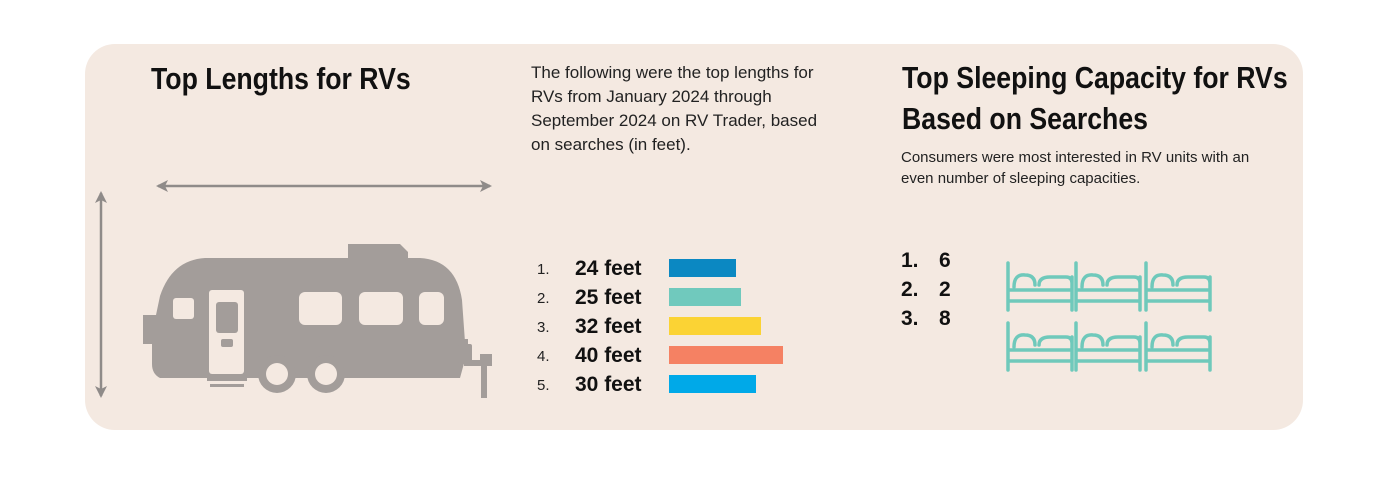 Image resolution: width=1400 pixels, height=486 pixels. I want to click on length-bars, so click(726, 326).